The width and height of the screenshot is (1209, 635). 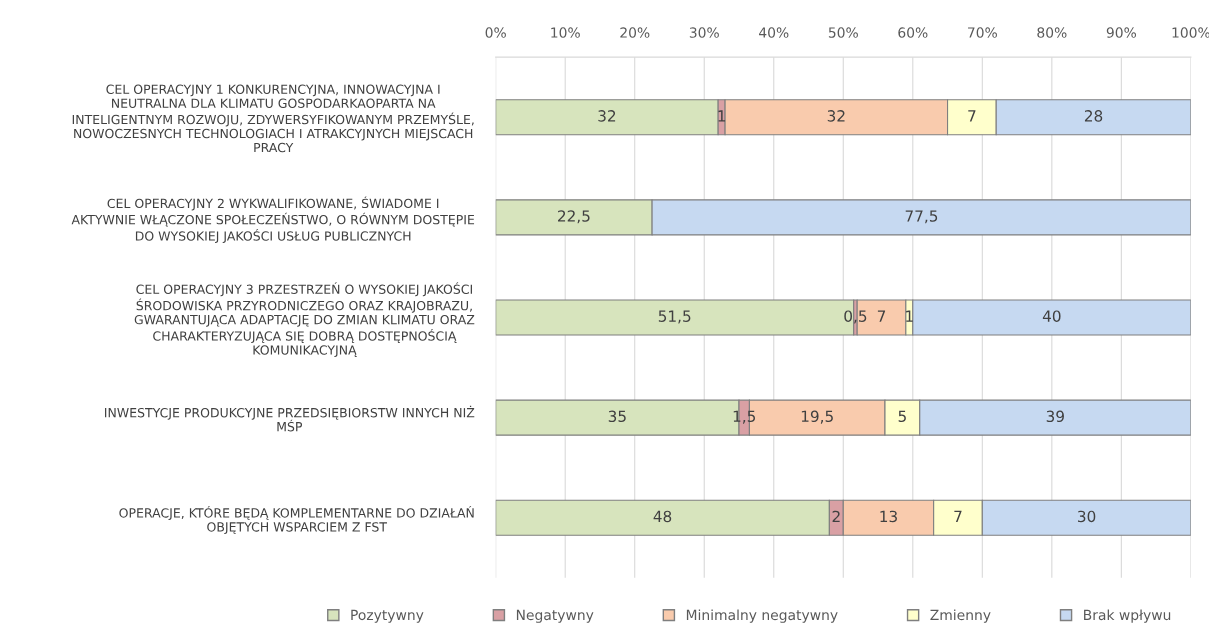 What do you see at coordinates (1051, 316) in the screenshot?
I see `data-label: 40` at bounding box center [1051, 316].